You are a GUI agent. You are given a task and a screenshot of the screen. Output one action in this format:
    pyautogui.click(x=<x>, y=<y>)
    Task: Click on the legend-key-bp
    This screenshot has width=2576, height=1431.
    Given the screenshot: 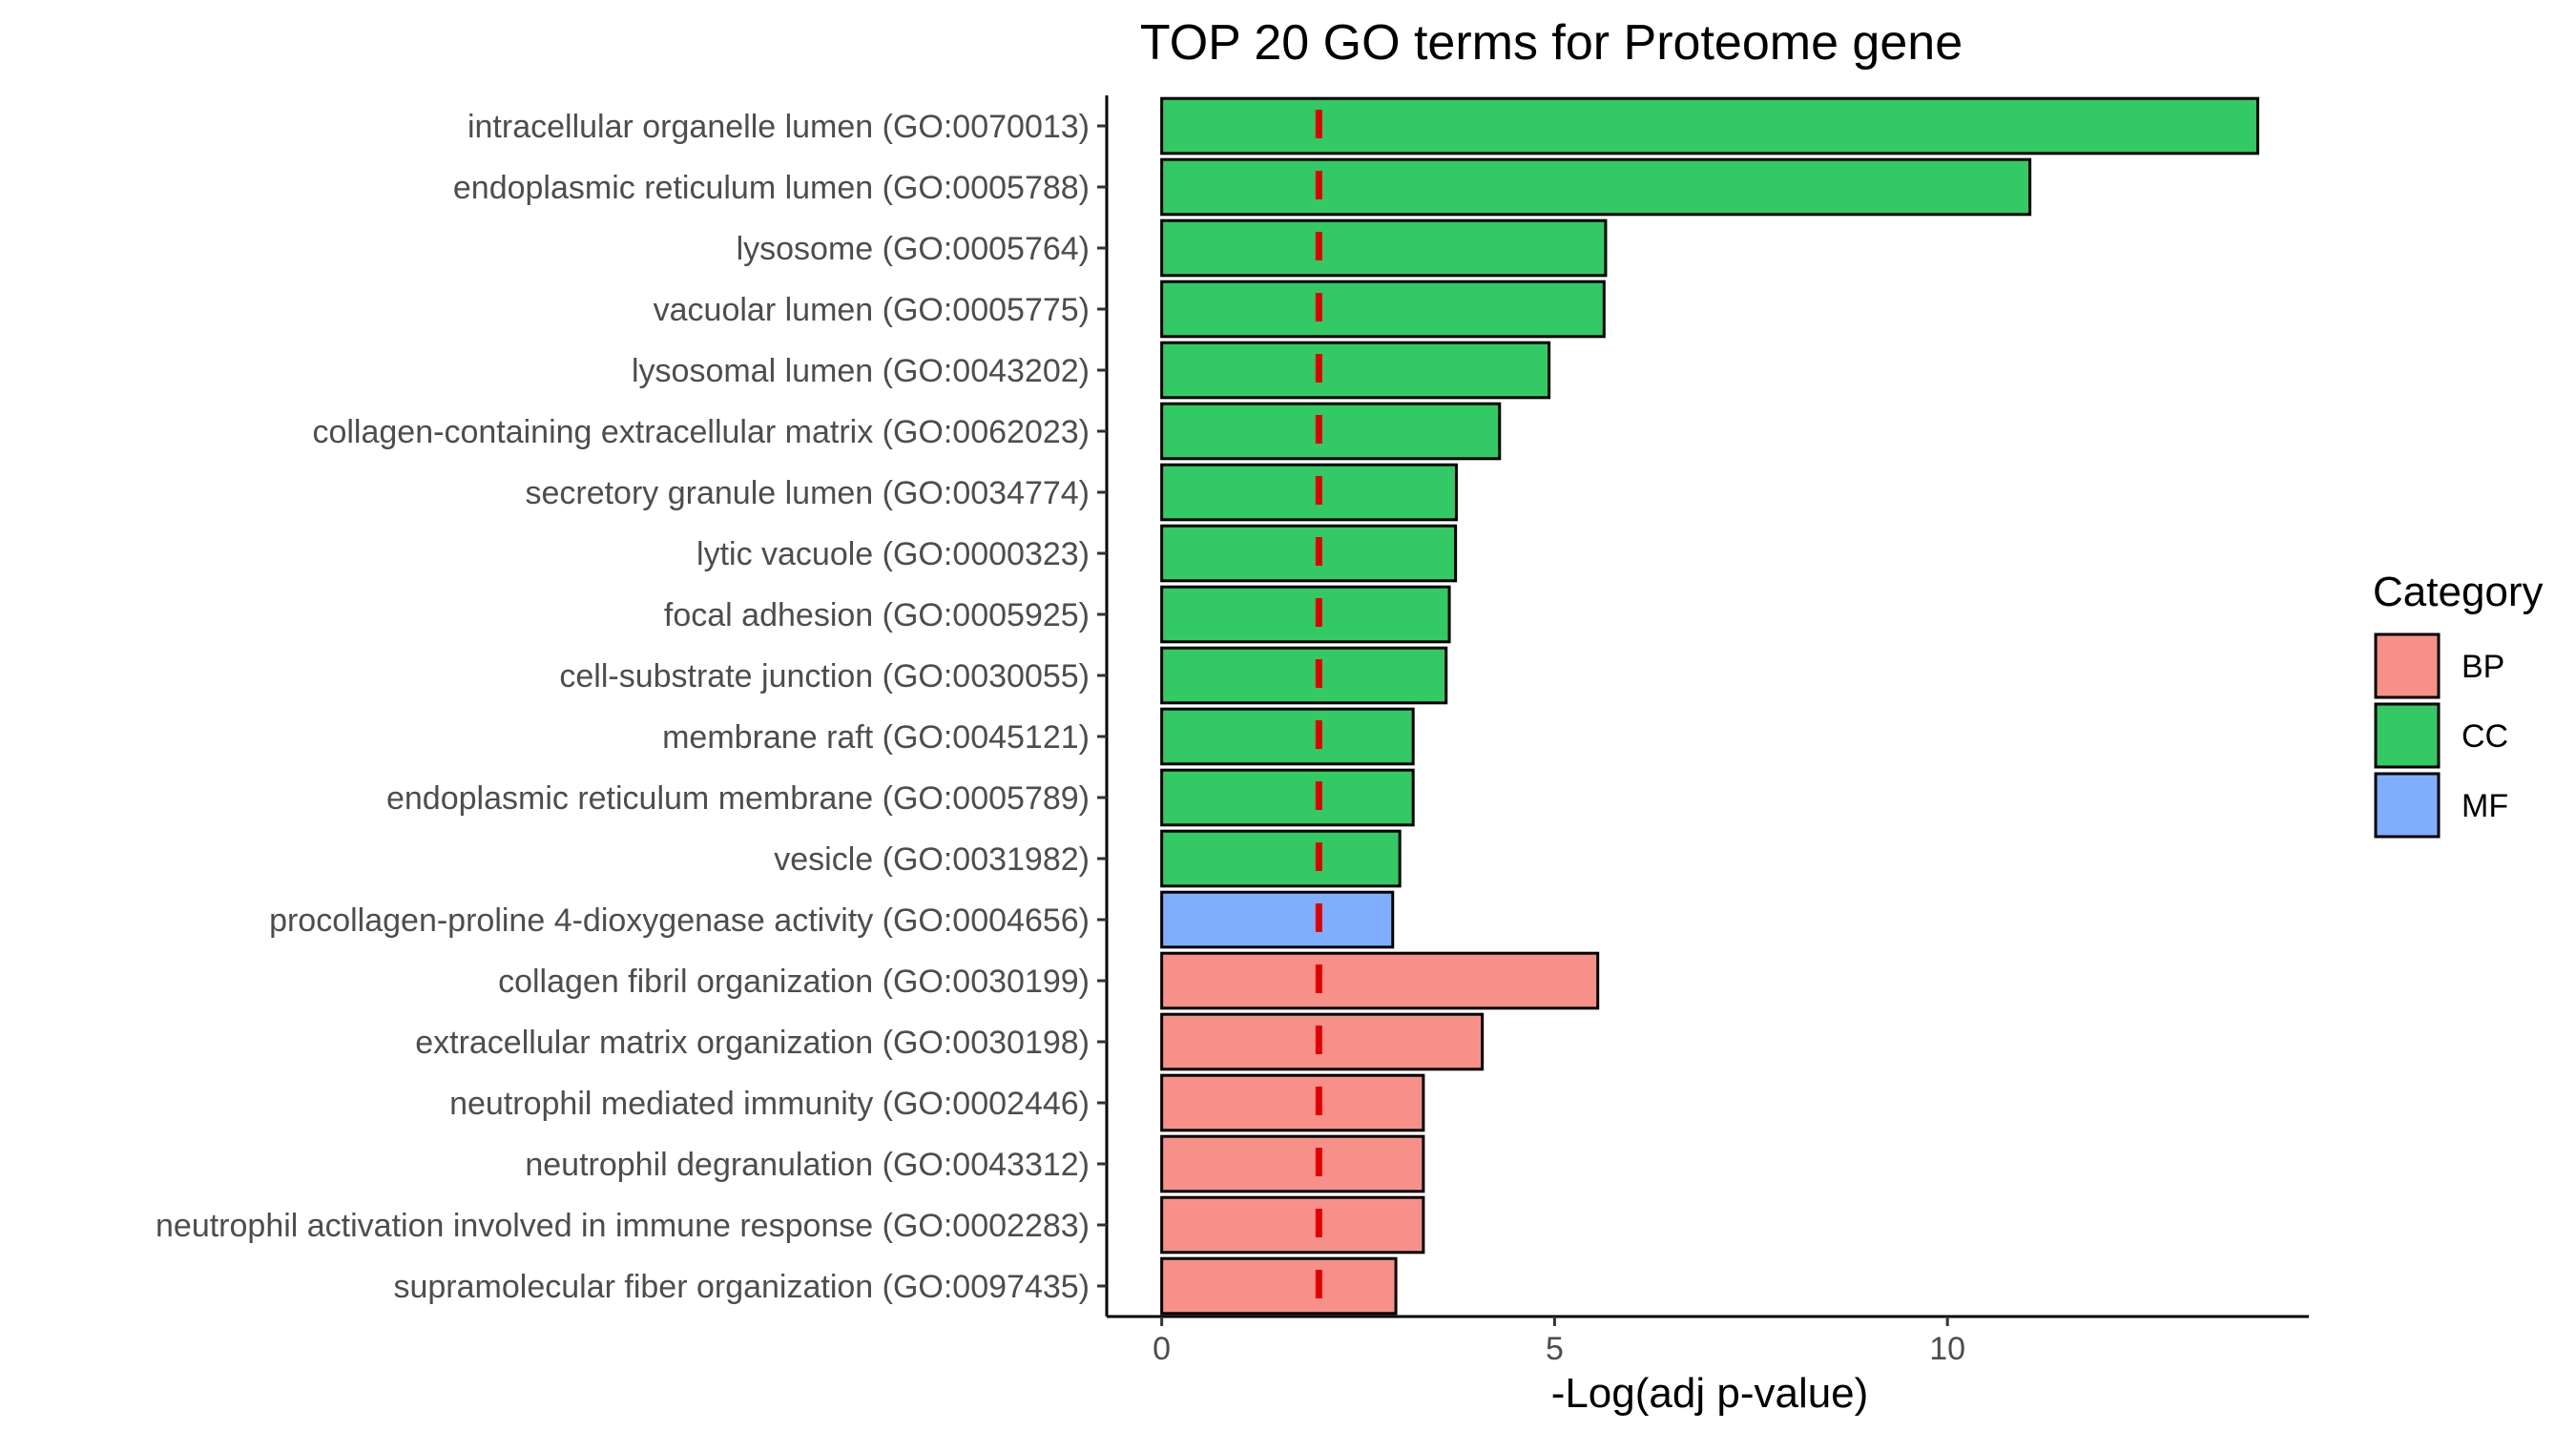 What is the action you would take?
    pyautogui.click(x=2407, y=666)
    